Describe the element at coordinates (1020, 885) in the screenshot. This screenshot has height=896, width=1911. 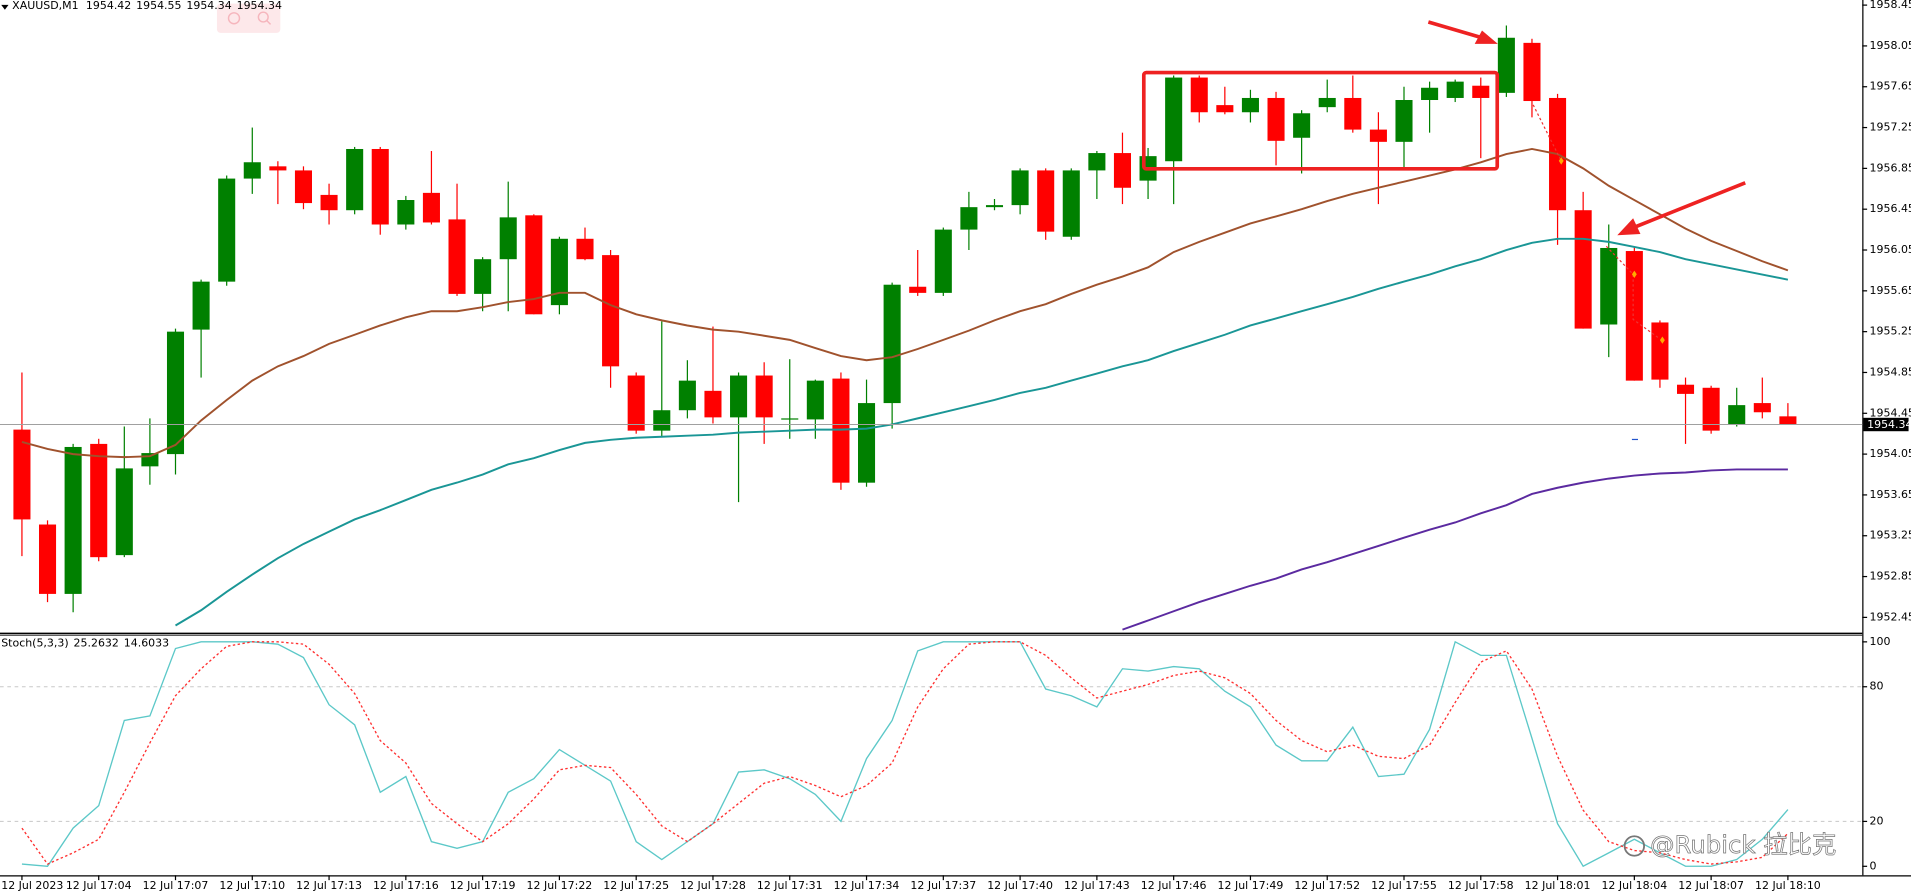
I see `x-tick-label: 12 Jul 17:40` at that location.